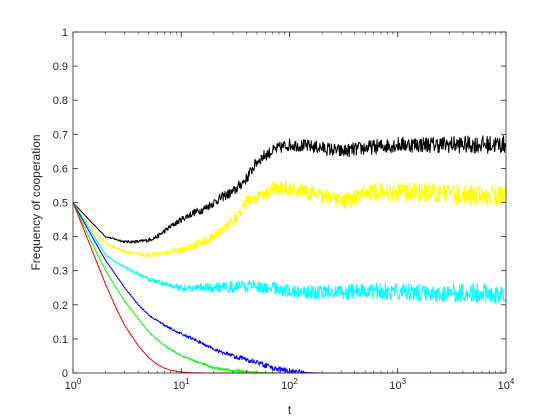 This screenshot has height=420, width=560. I want to click on series-line, so click(289, 219).